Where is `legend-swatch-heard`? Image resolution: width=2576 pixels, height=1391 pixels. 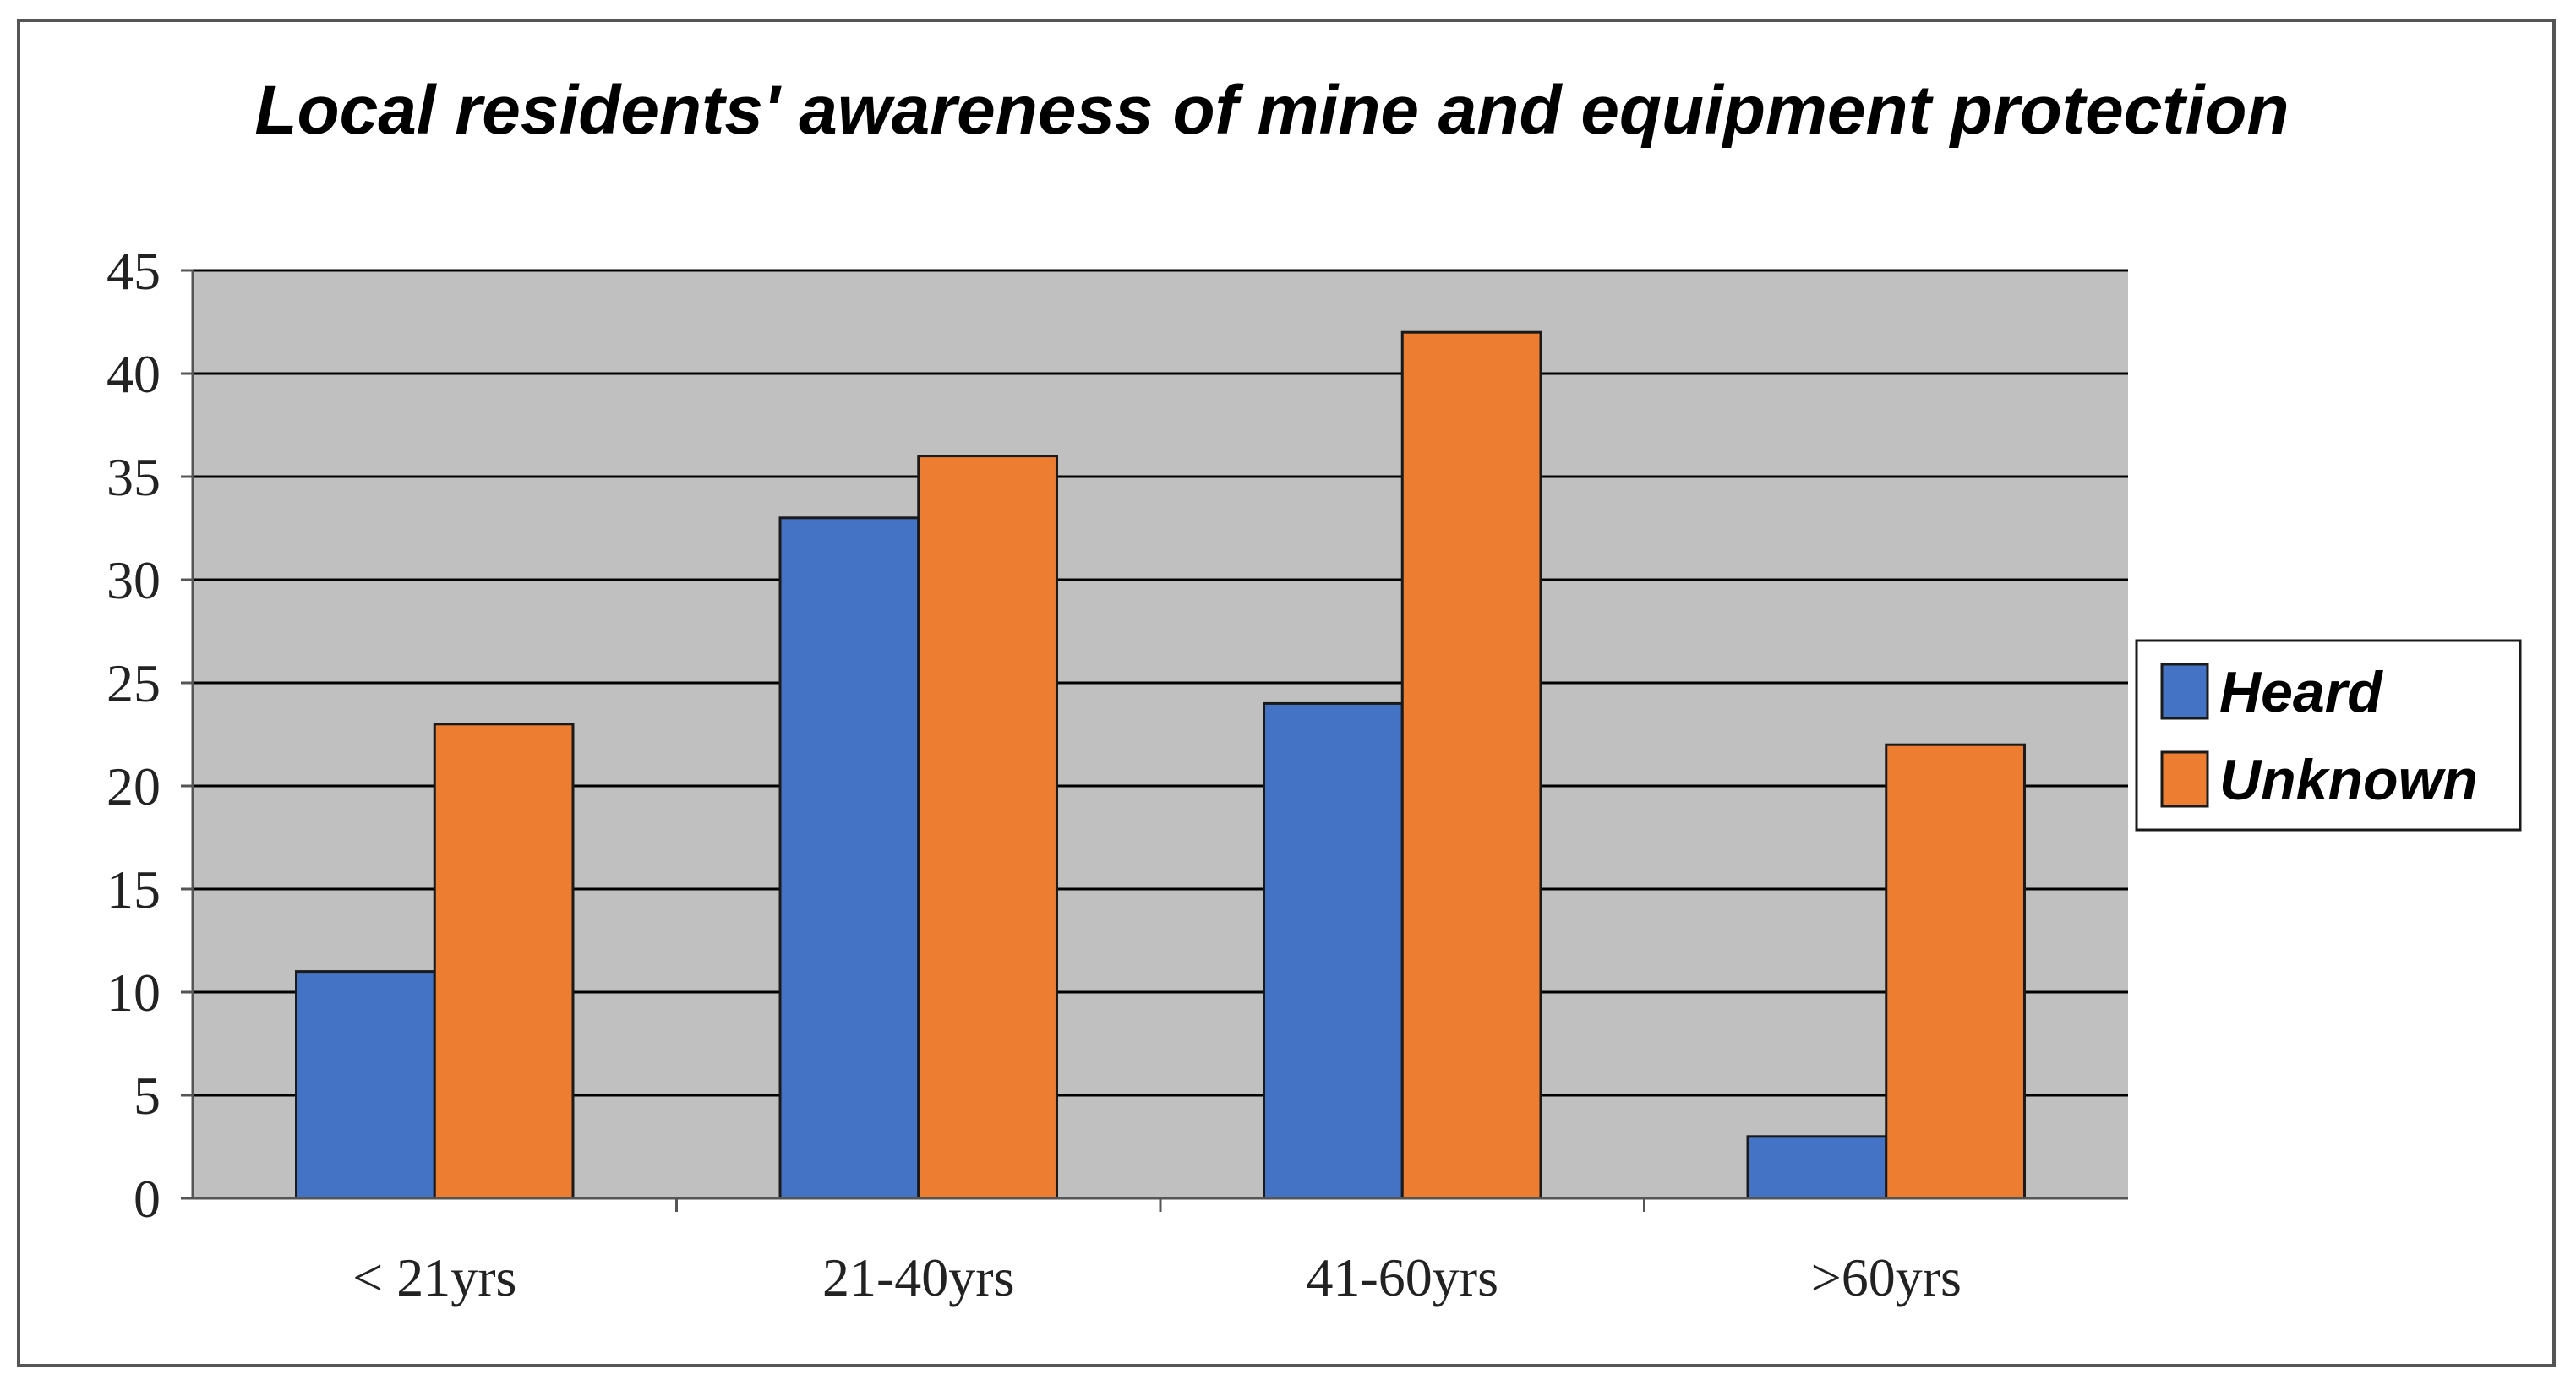
legend-swatch-heard is located at coordinates (2184, 691).